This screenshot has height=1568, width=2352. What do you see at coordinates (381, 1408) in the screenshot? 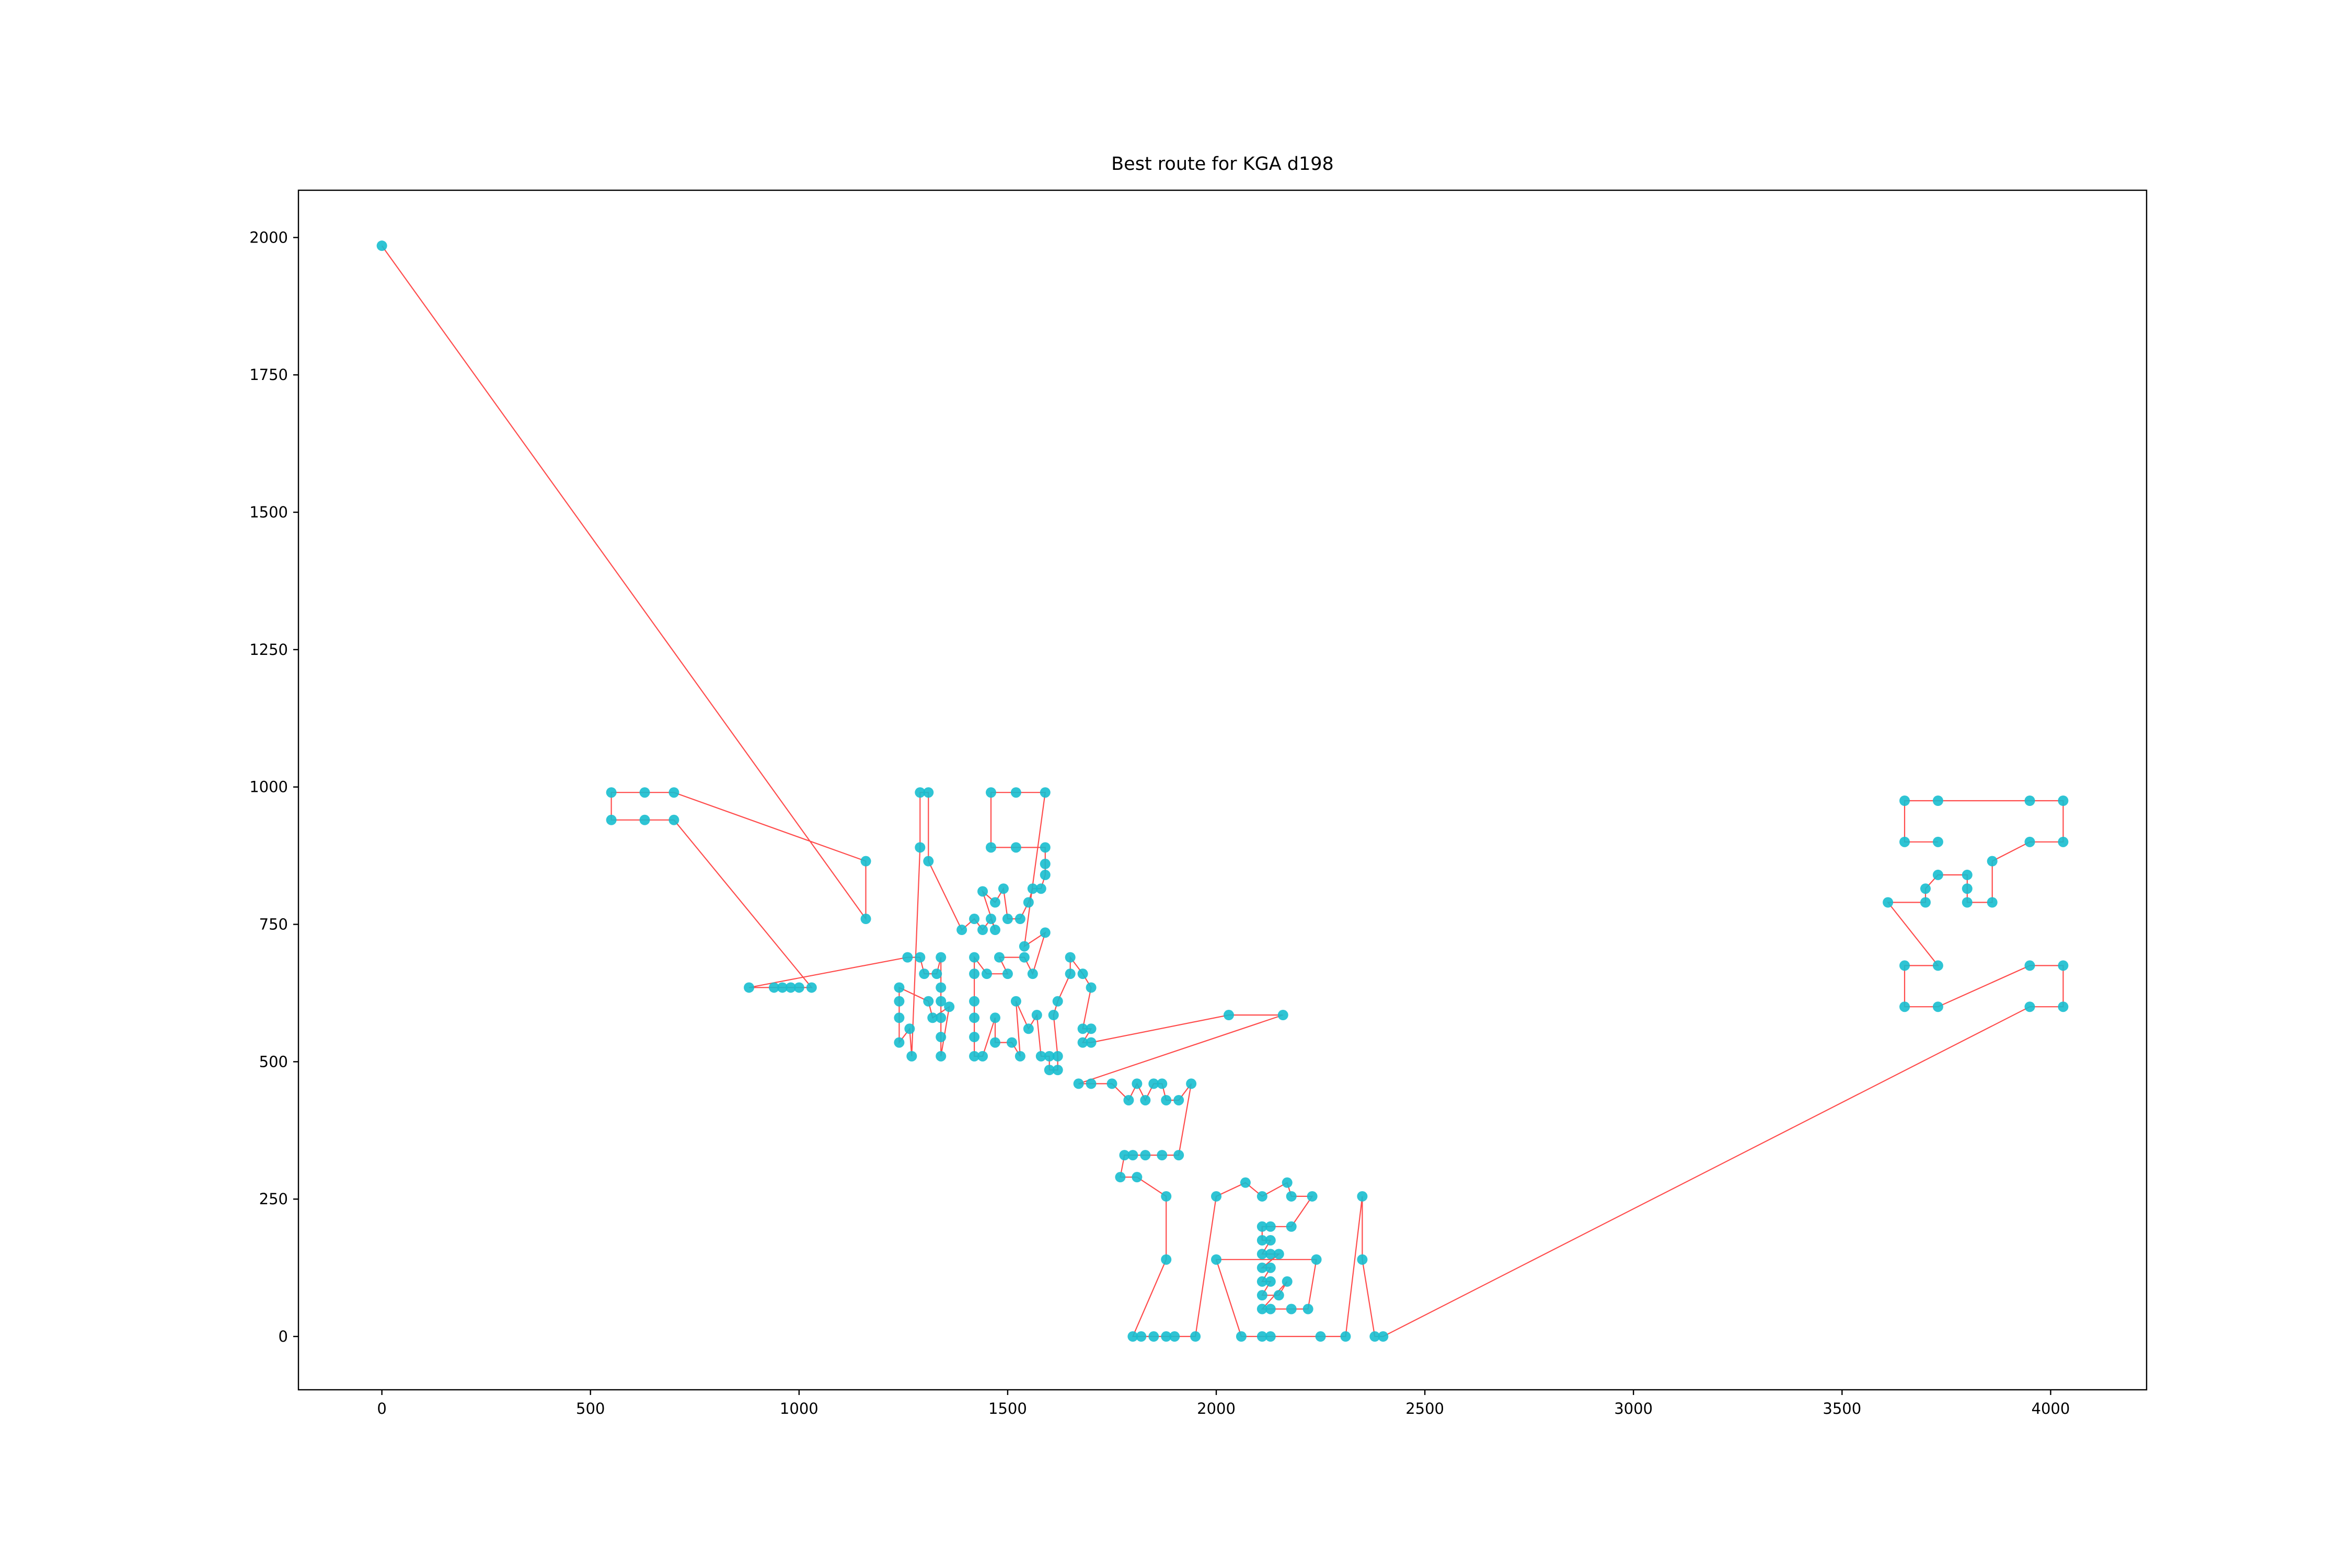
I see `x-tick-label: 0` at bounding box center [381, 1408].